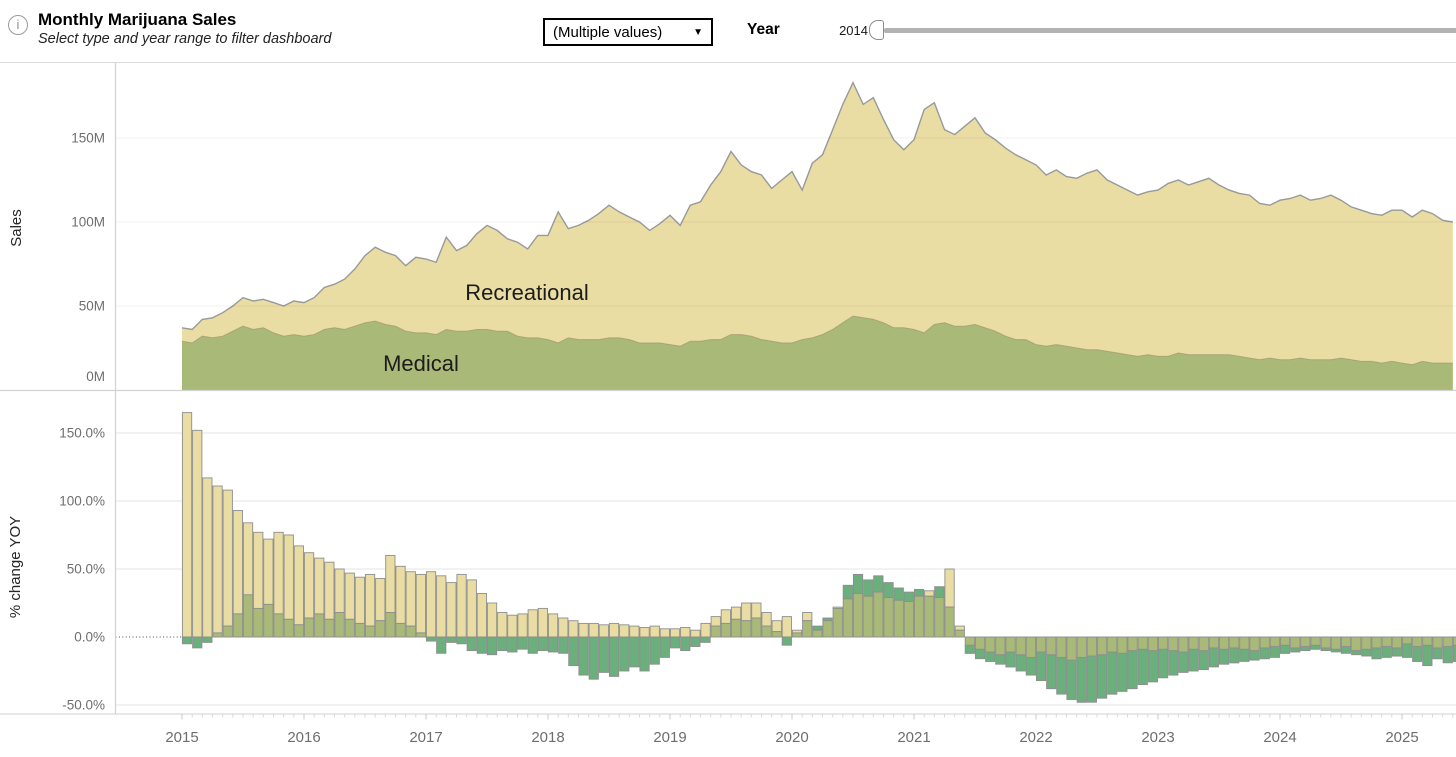 The width and height of the screenshot is (1456, 757). Describe the element at coordinates (1170, 30) in the screenshot. I see `year-slider-track` at that location.